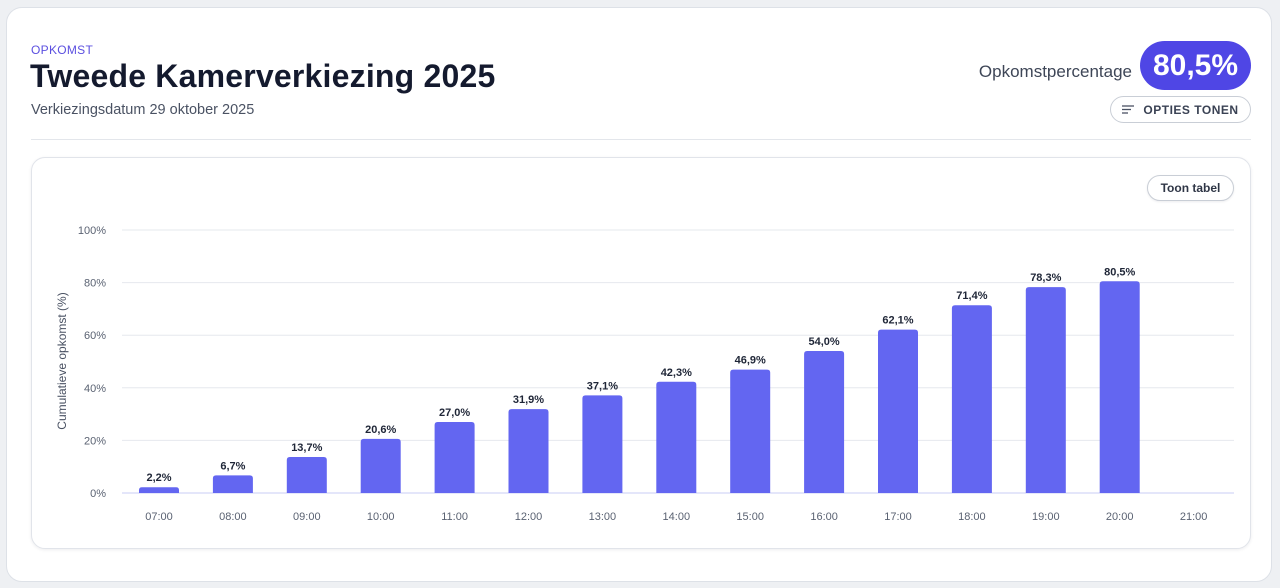  Describe the element at coordinates (158, 478) in the screenshot. I see `data-label: 2,2%` at that location.